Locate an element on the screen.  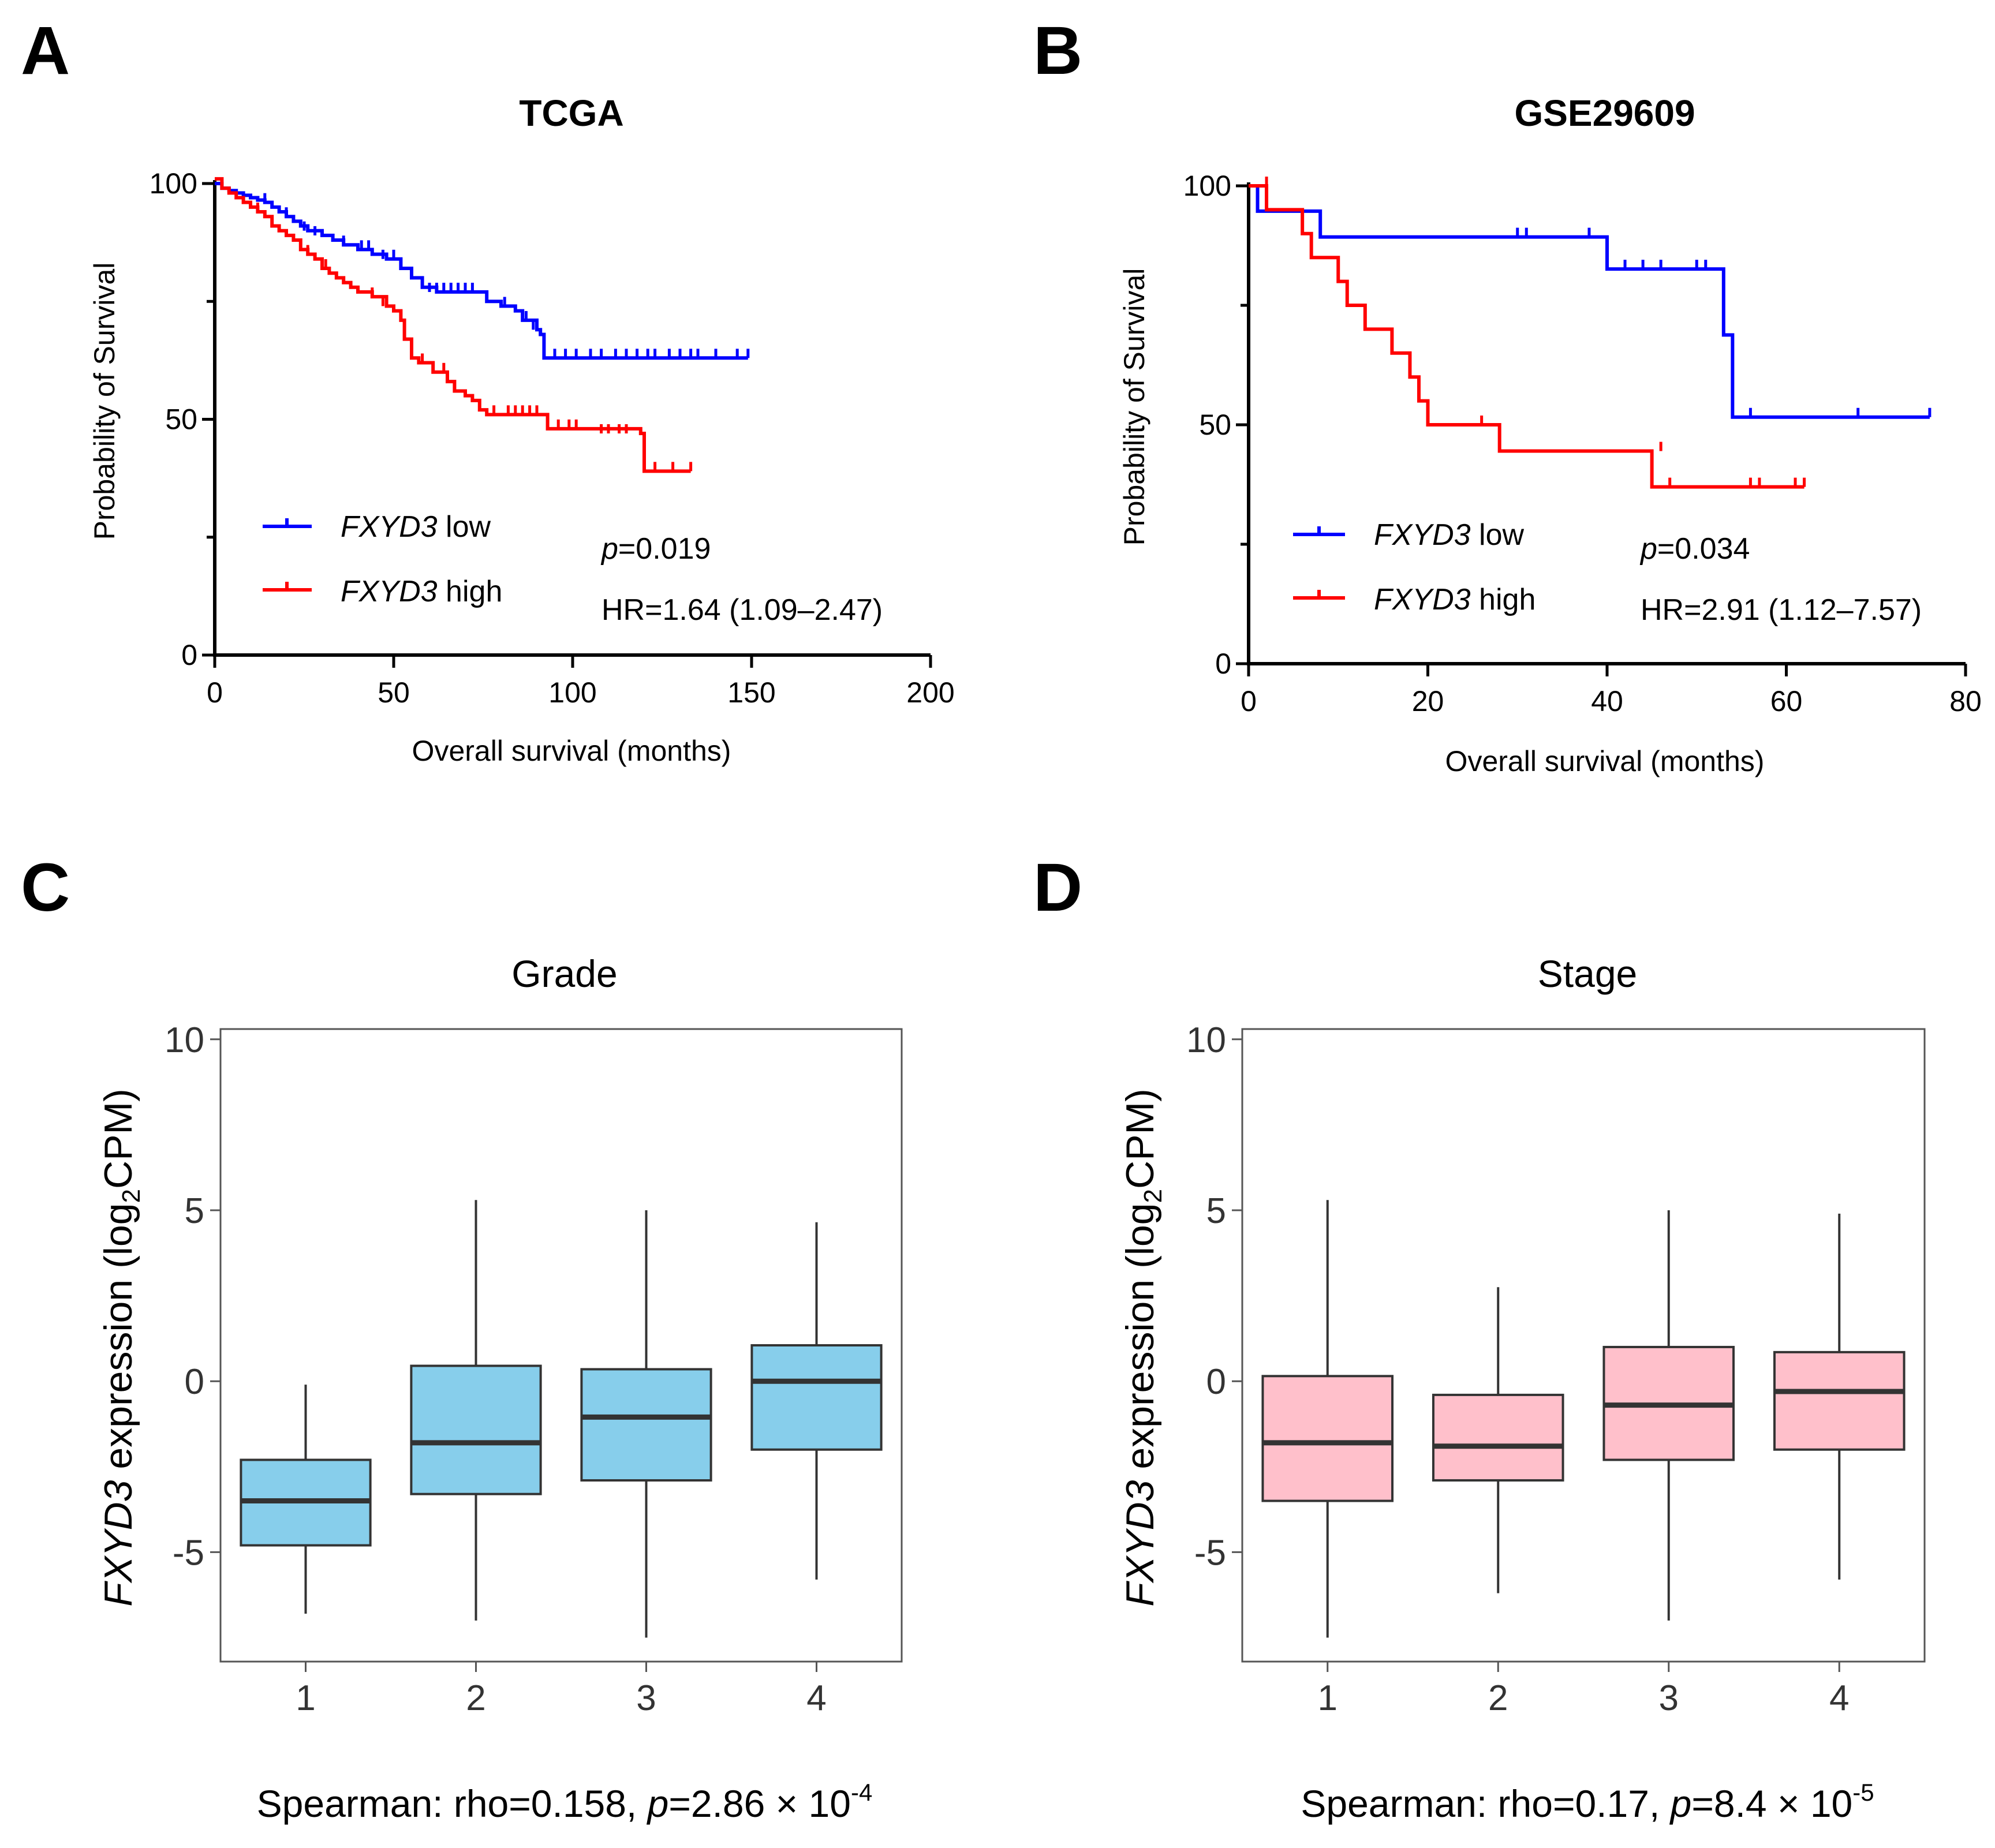
panel-label-c: C is located at coordinates (45, 888).